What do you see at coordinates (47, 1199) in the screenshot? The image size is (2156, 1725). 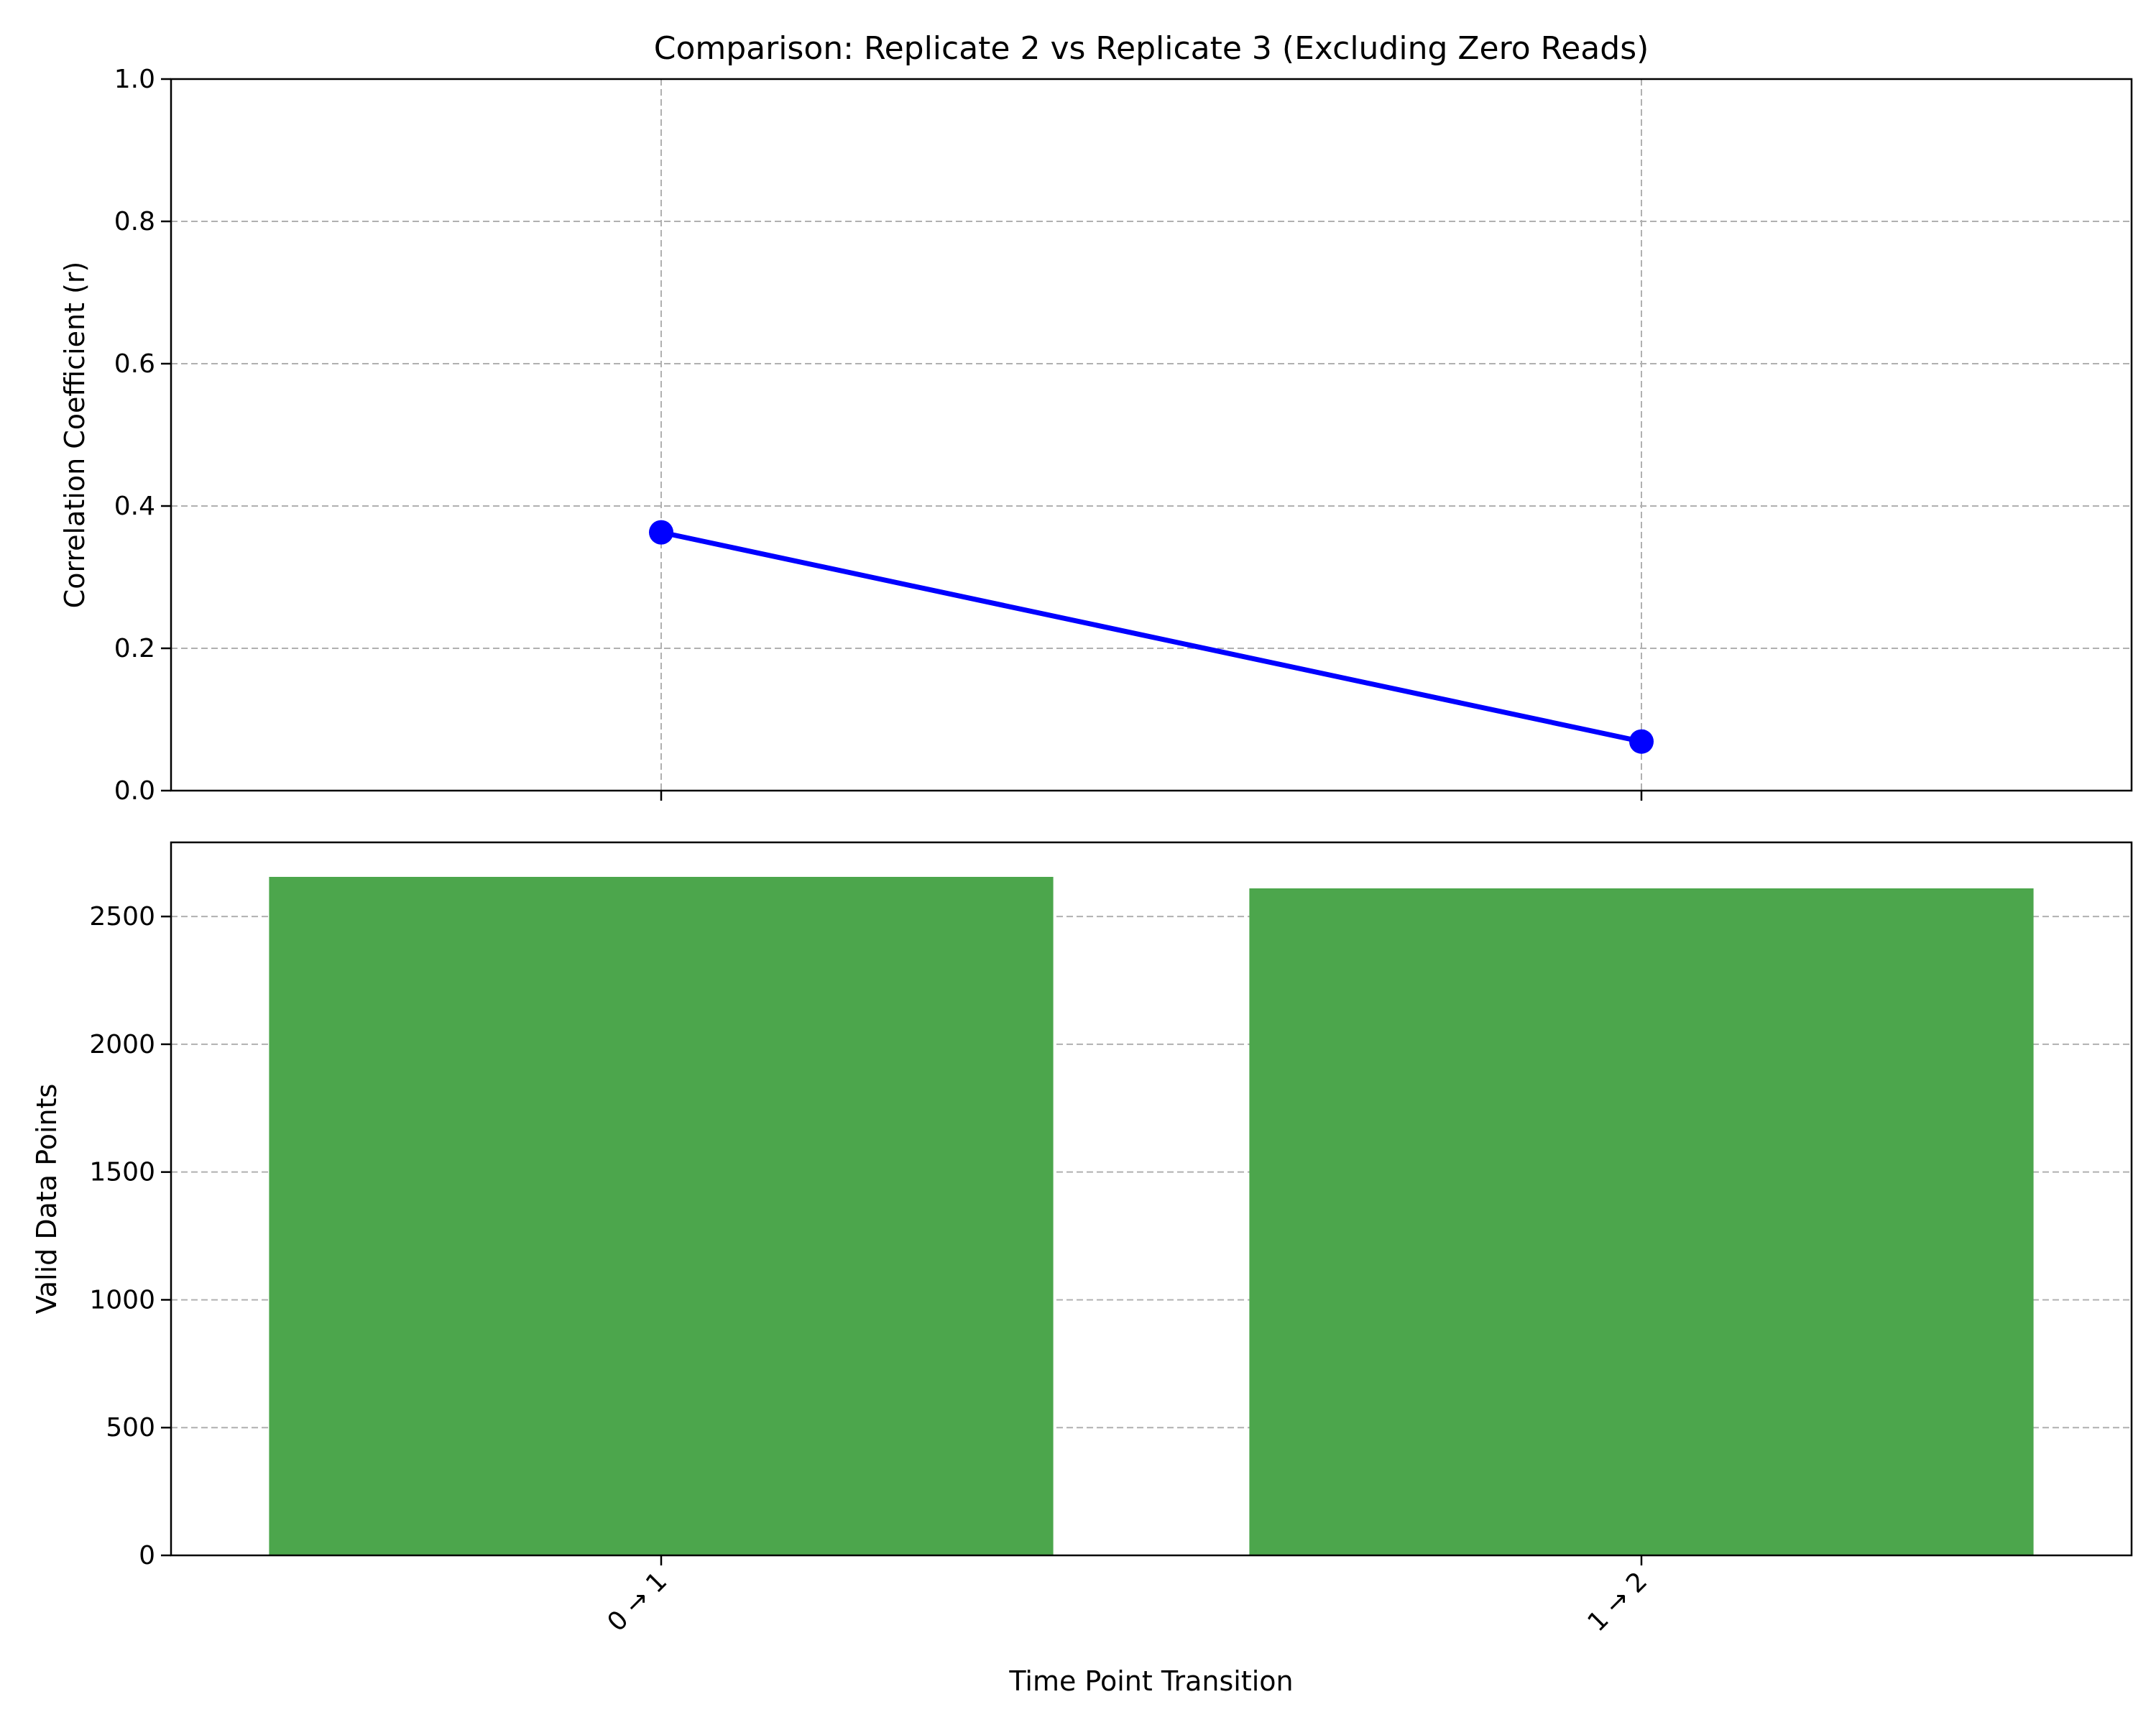 I see `valid-points-y-axis-label: Valid Data Points` at bounding box center [47, 1199].